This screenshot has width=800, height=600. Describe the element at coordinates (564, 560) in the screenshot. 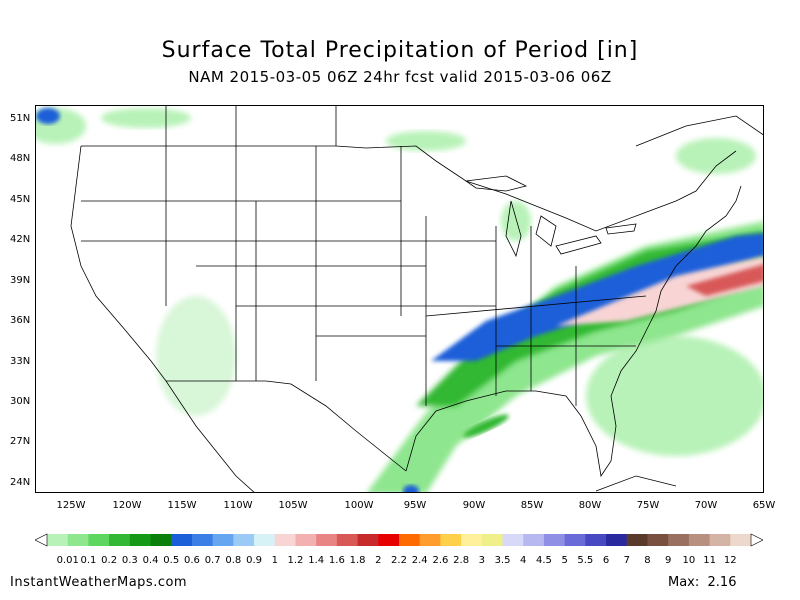

I see `legend-tick-label: 5` at that location.